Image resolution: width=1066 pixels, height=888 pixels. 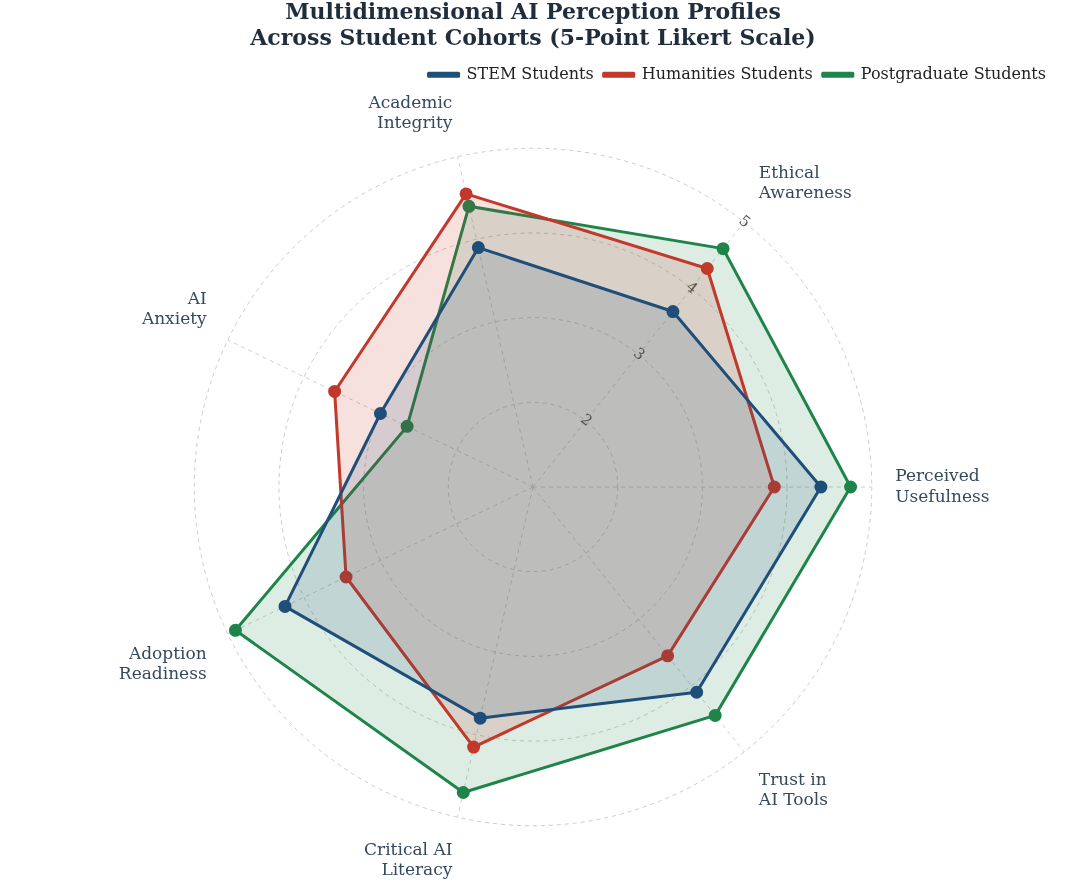 What do you see at coordinates (639, 353) in the screenshot?
I see `y-tick-label: 3` at bounding box center [639, 353].